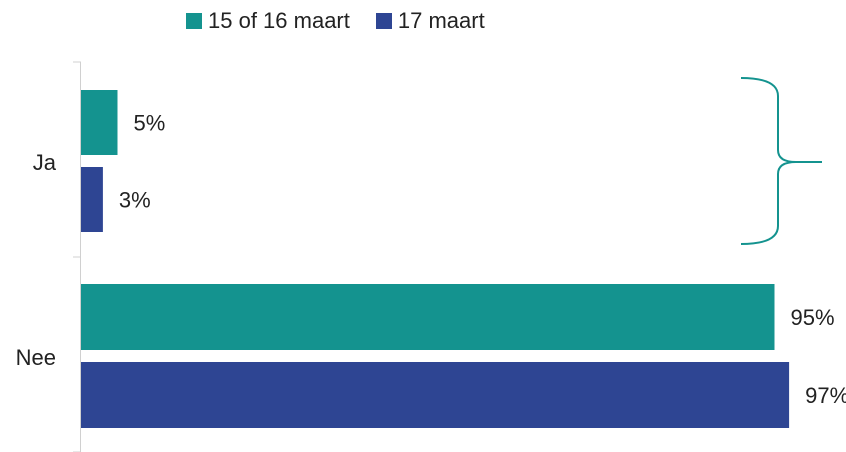 The image size is (846, 452). I want to click on data-label: 5%, so click(150, 123).